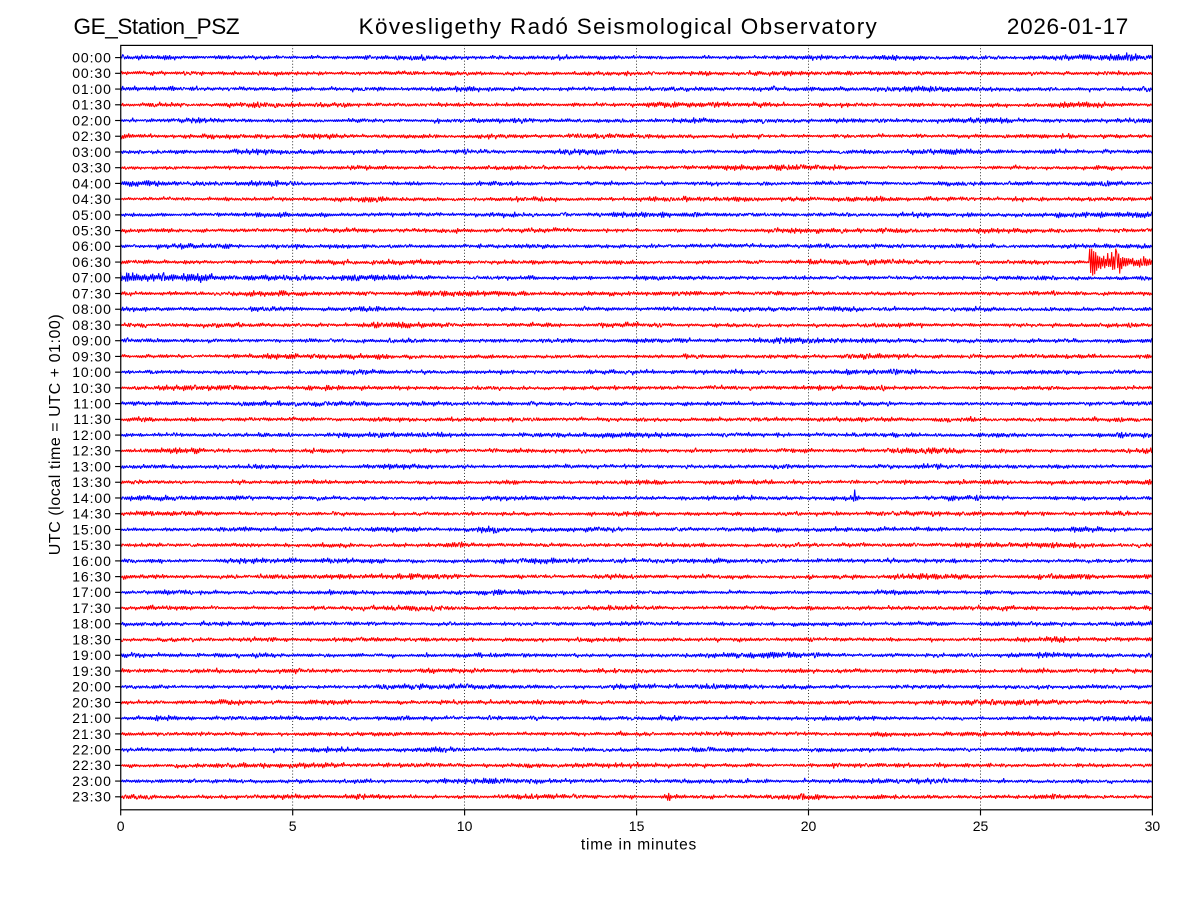 This screenshot has height=900, width=1200. Describe the element at coordinates (92, 262) in the screenshot. I see `svg-text: 06:30` at that location.